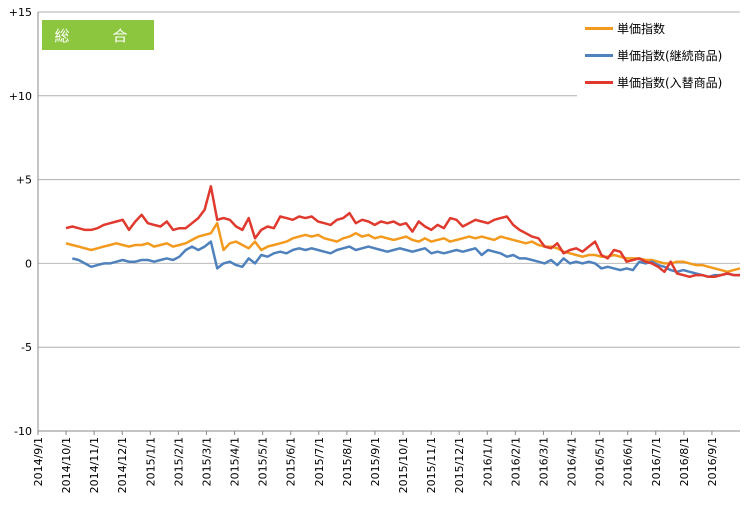 This screenshot has height=510, width=745. Describe the element at coordinates (150, 461) in the screenshot. I see `x-tick-label: 2015/1/1` at that location.